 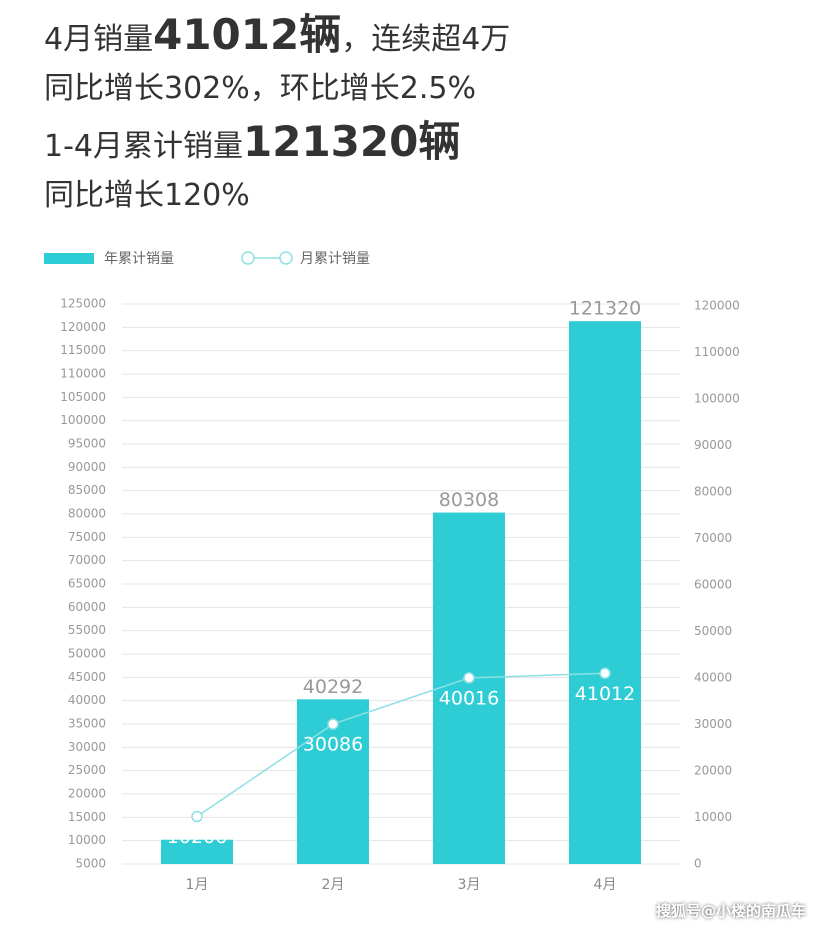 I want to click on y2-tick-label: 100000, so click(x=717, y=399).